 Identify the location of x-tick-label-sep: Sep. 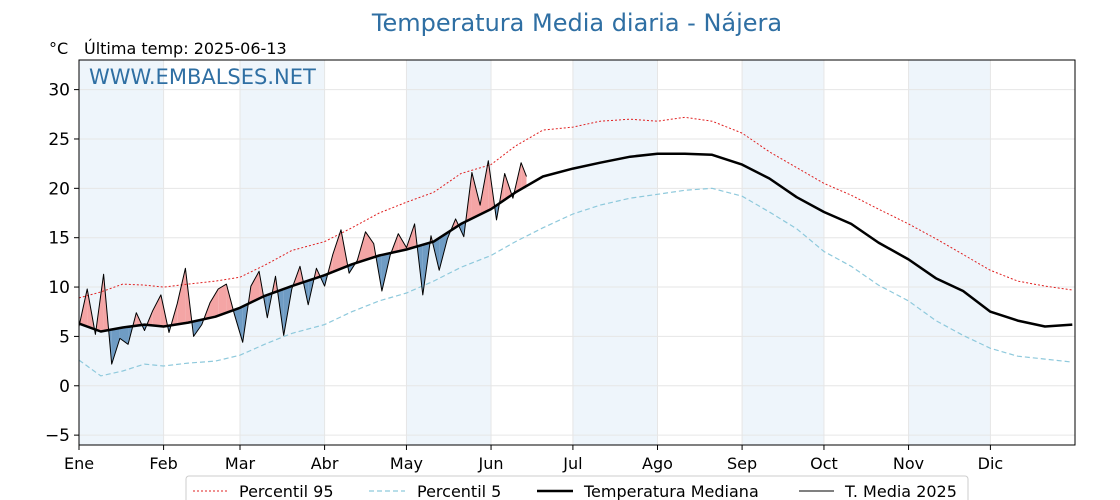
(742, 463).